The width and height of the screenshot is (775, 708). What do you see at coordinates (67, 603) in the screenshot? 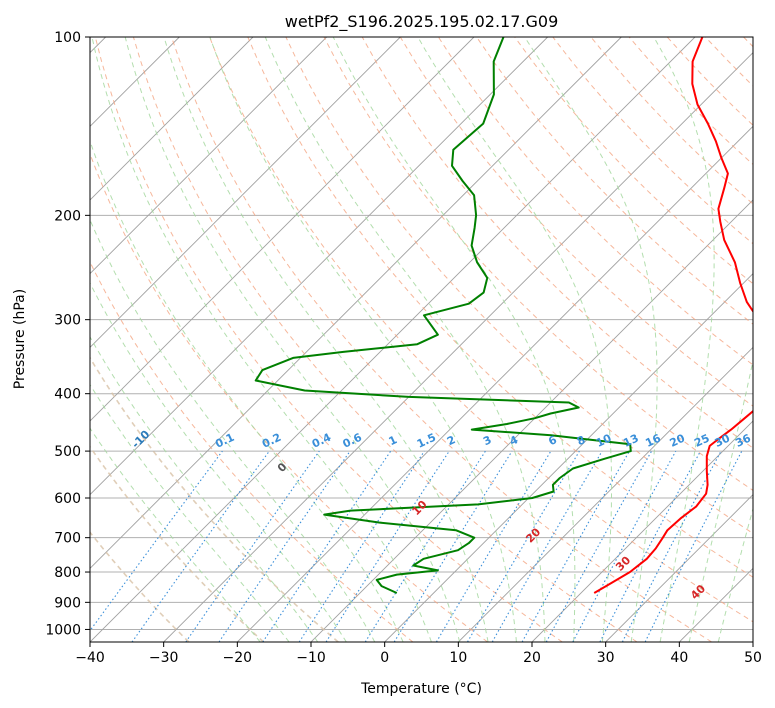
I see `y-tick-label: 900` at bounding box center [67, 603].